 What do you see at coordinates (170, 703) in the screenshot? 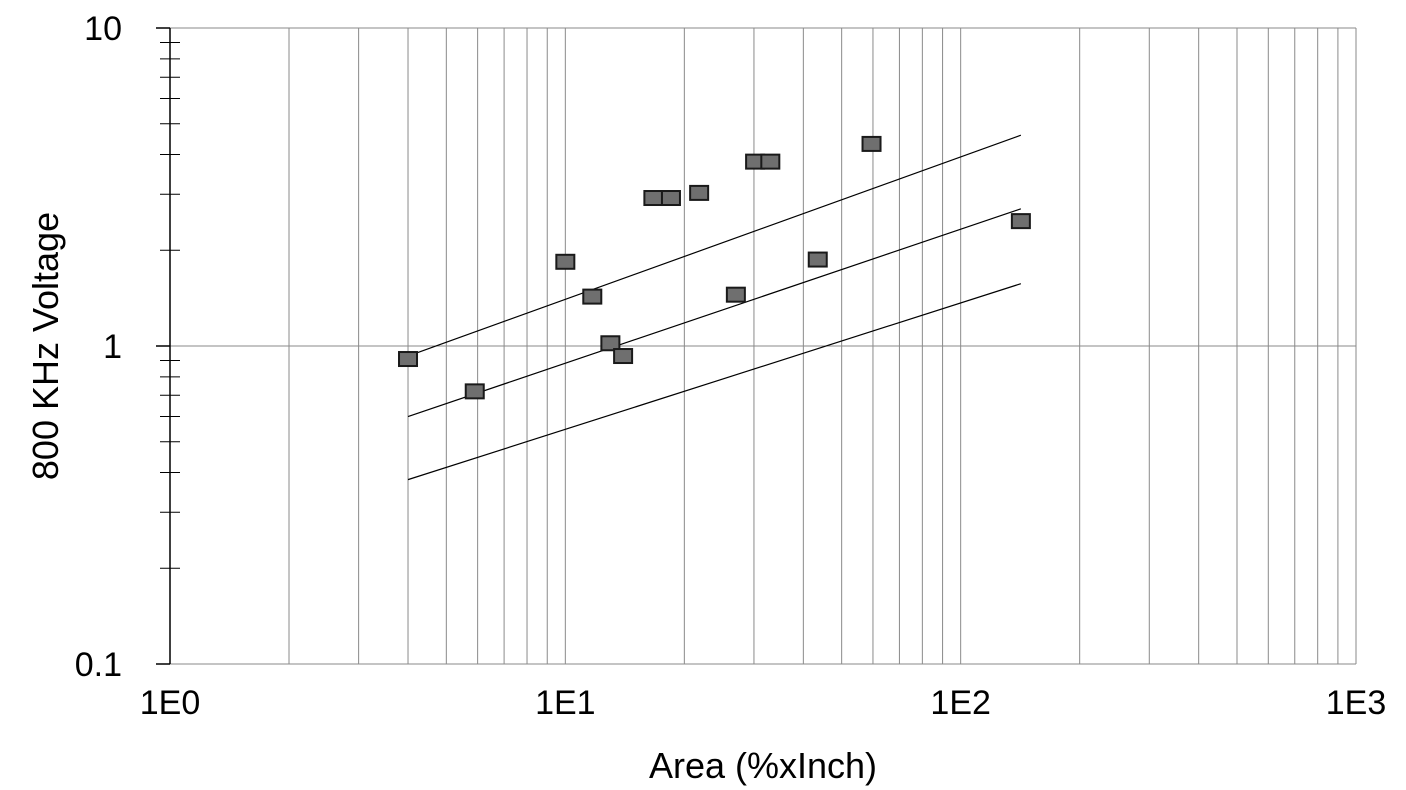
I see `x-tick-label: 1E0` at bounding box center [170, 703].